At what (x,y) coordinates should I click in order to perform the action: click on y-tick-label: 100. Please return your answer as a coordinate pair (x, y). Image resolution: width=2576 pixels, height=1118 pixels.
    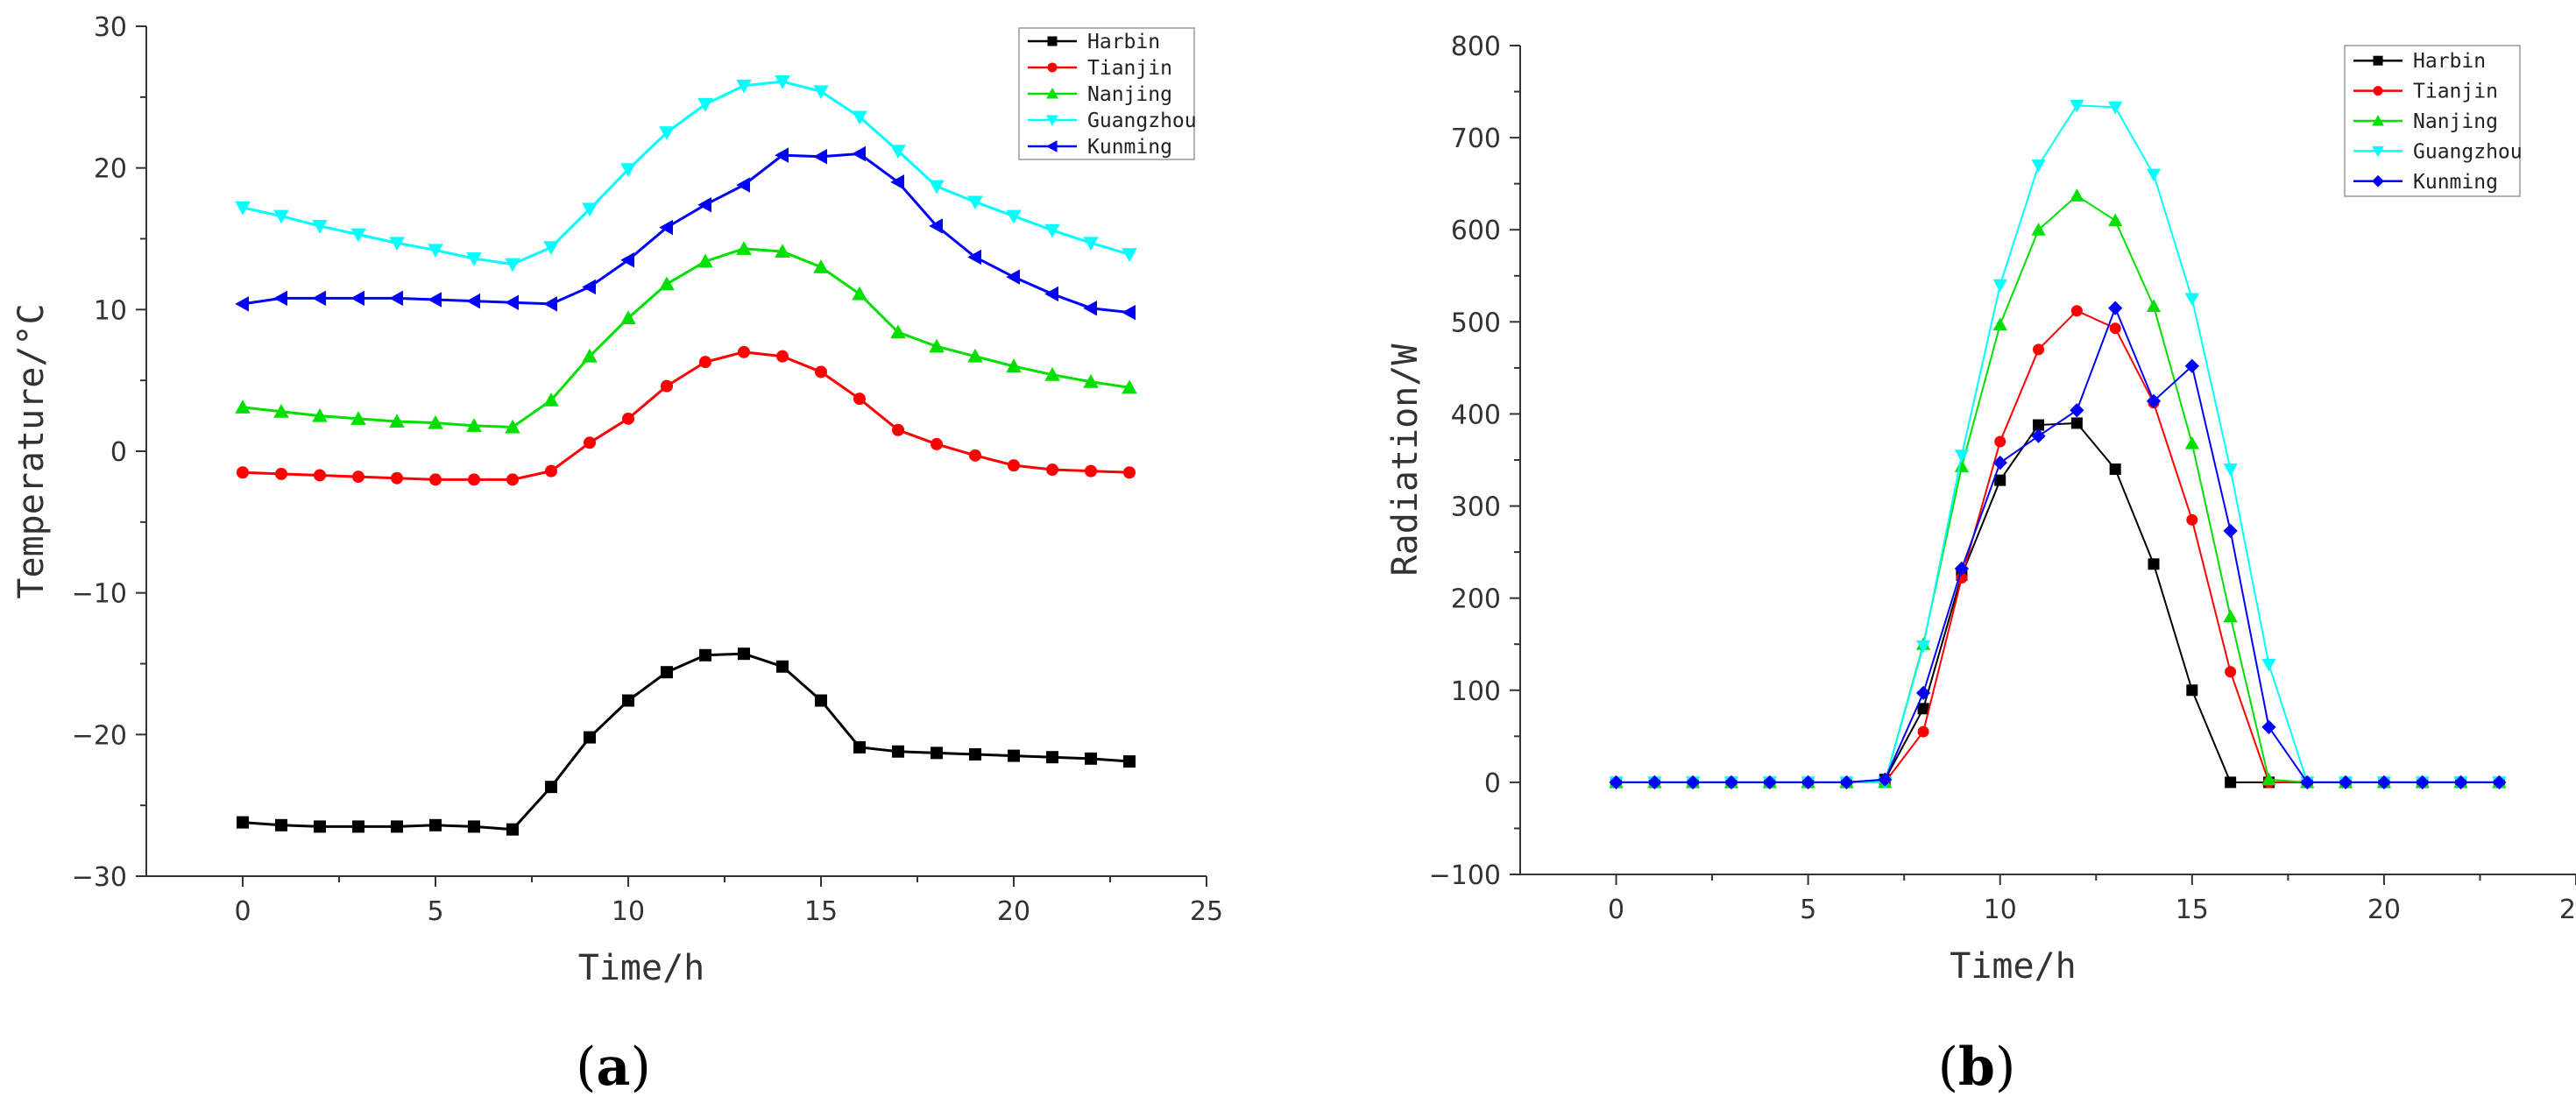
    Looking at the image, I should click on (1476, 691).